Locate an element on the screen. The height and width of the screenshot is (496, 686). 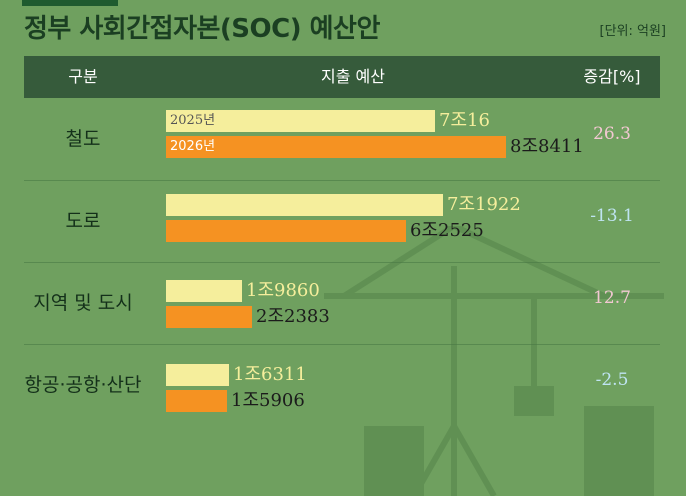
header-category: 구분 is located at coordinates (83, 76).